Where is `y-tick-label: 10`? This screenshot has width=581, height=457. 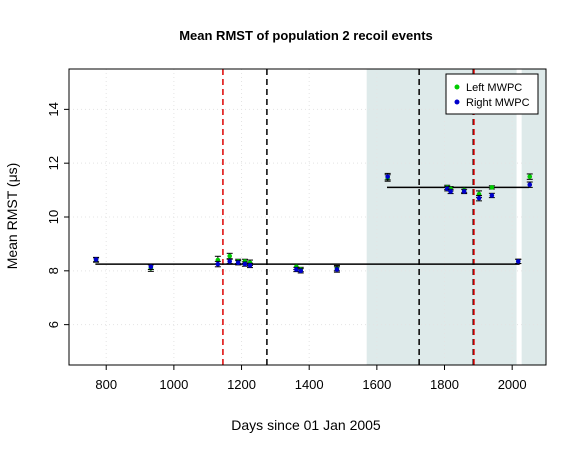
y-tick-label: 10 is located at coordinates (53, 217).